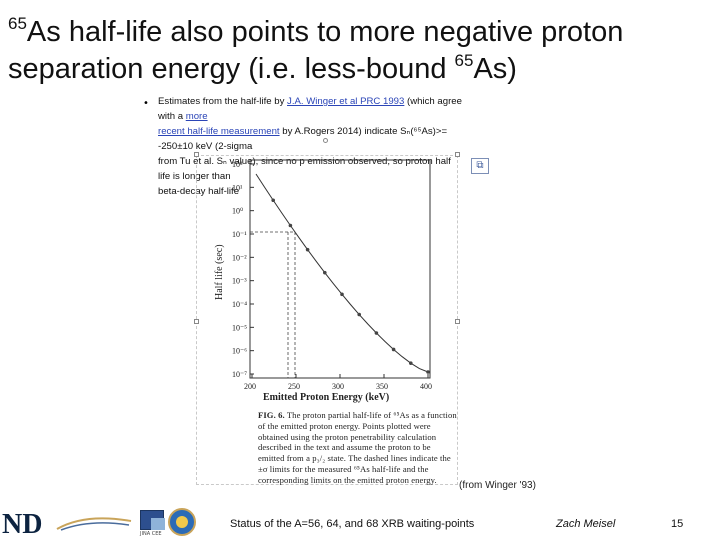  What do you see at coordinates (94, 524) in the screenshot?
I see `accelerator-logo` at bounding box center [94, 524].